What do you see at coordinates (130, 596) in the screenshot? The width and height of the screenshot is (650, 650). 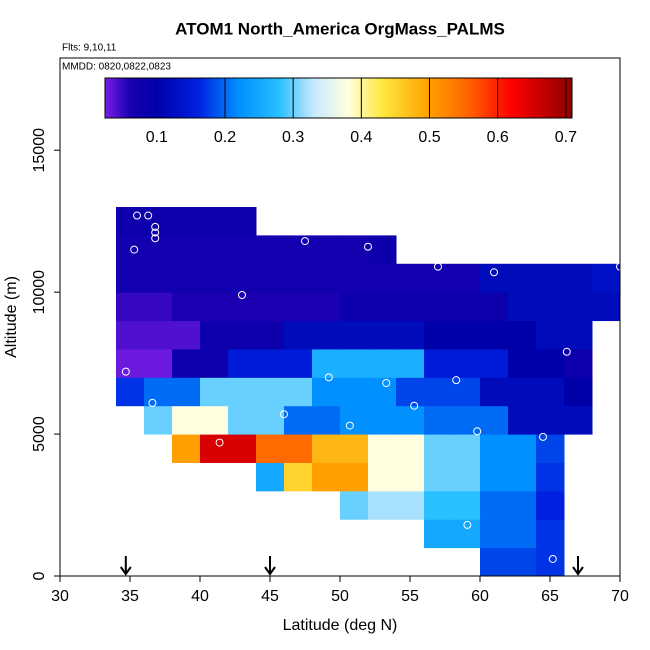 I see `x-tick-label: 35` at bounding box center [130, 596].